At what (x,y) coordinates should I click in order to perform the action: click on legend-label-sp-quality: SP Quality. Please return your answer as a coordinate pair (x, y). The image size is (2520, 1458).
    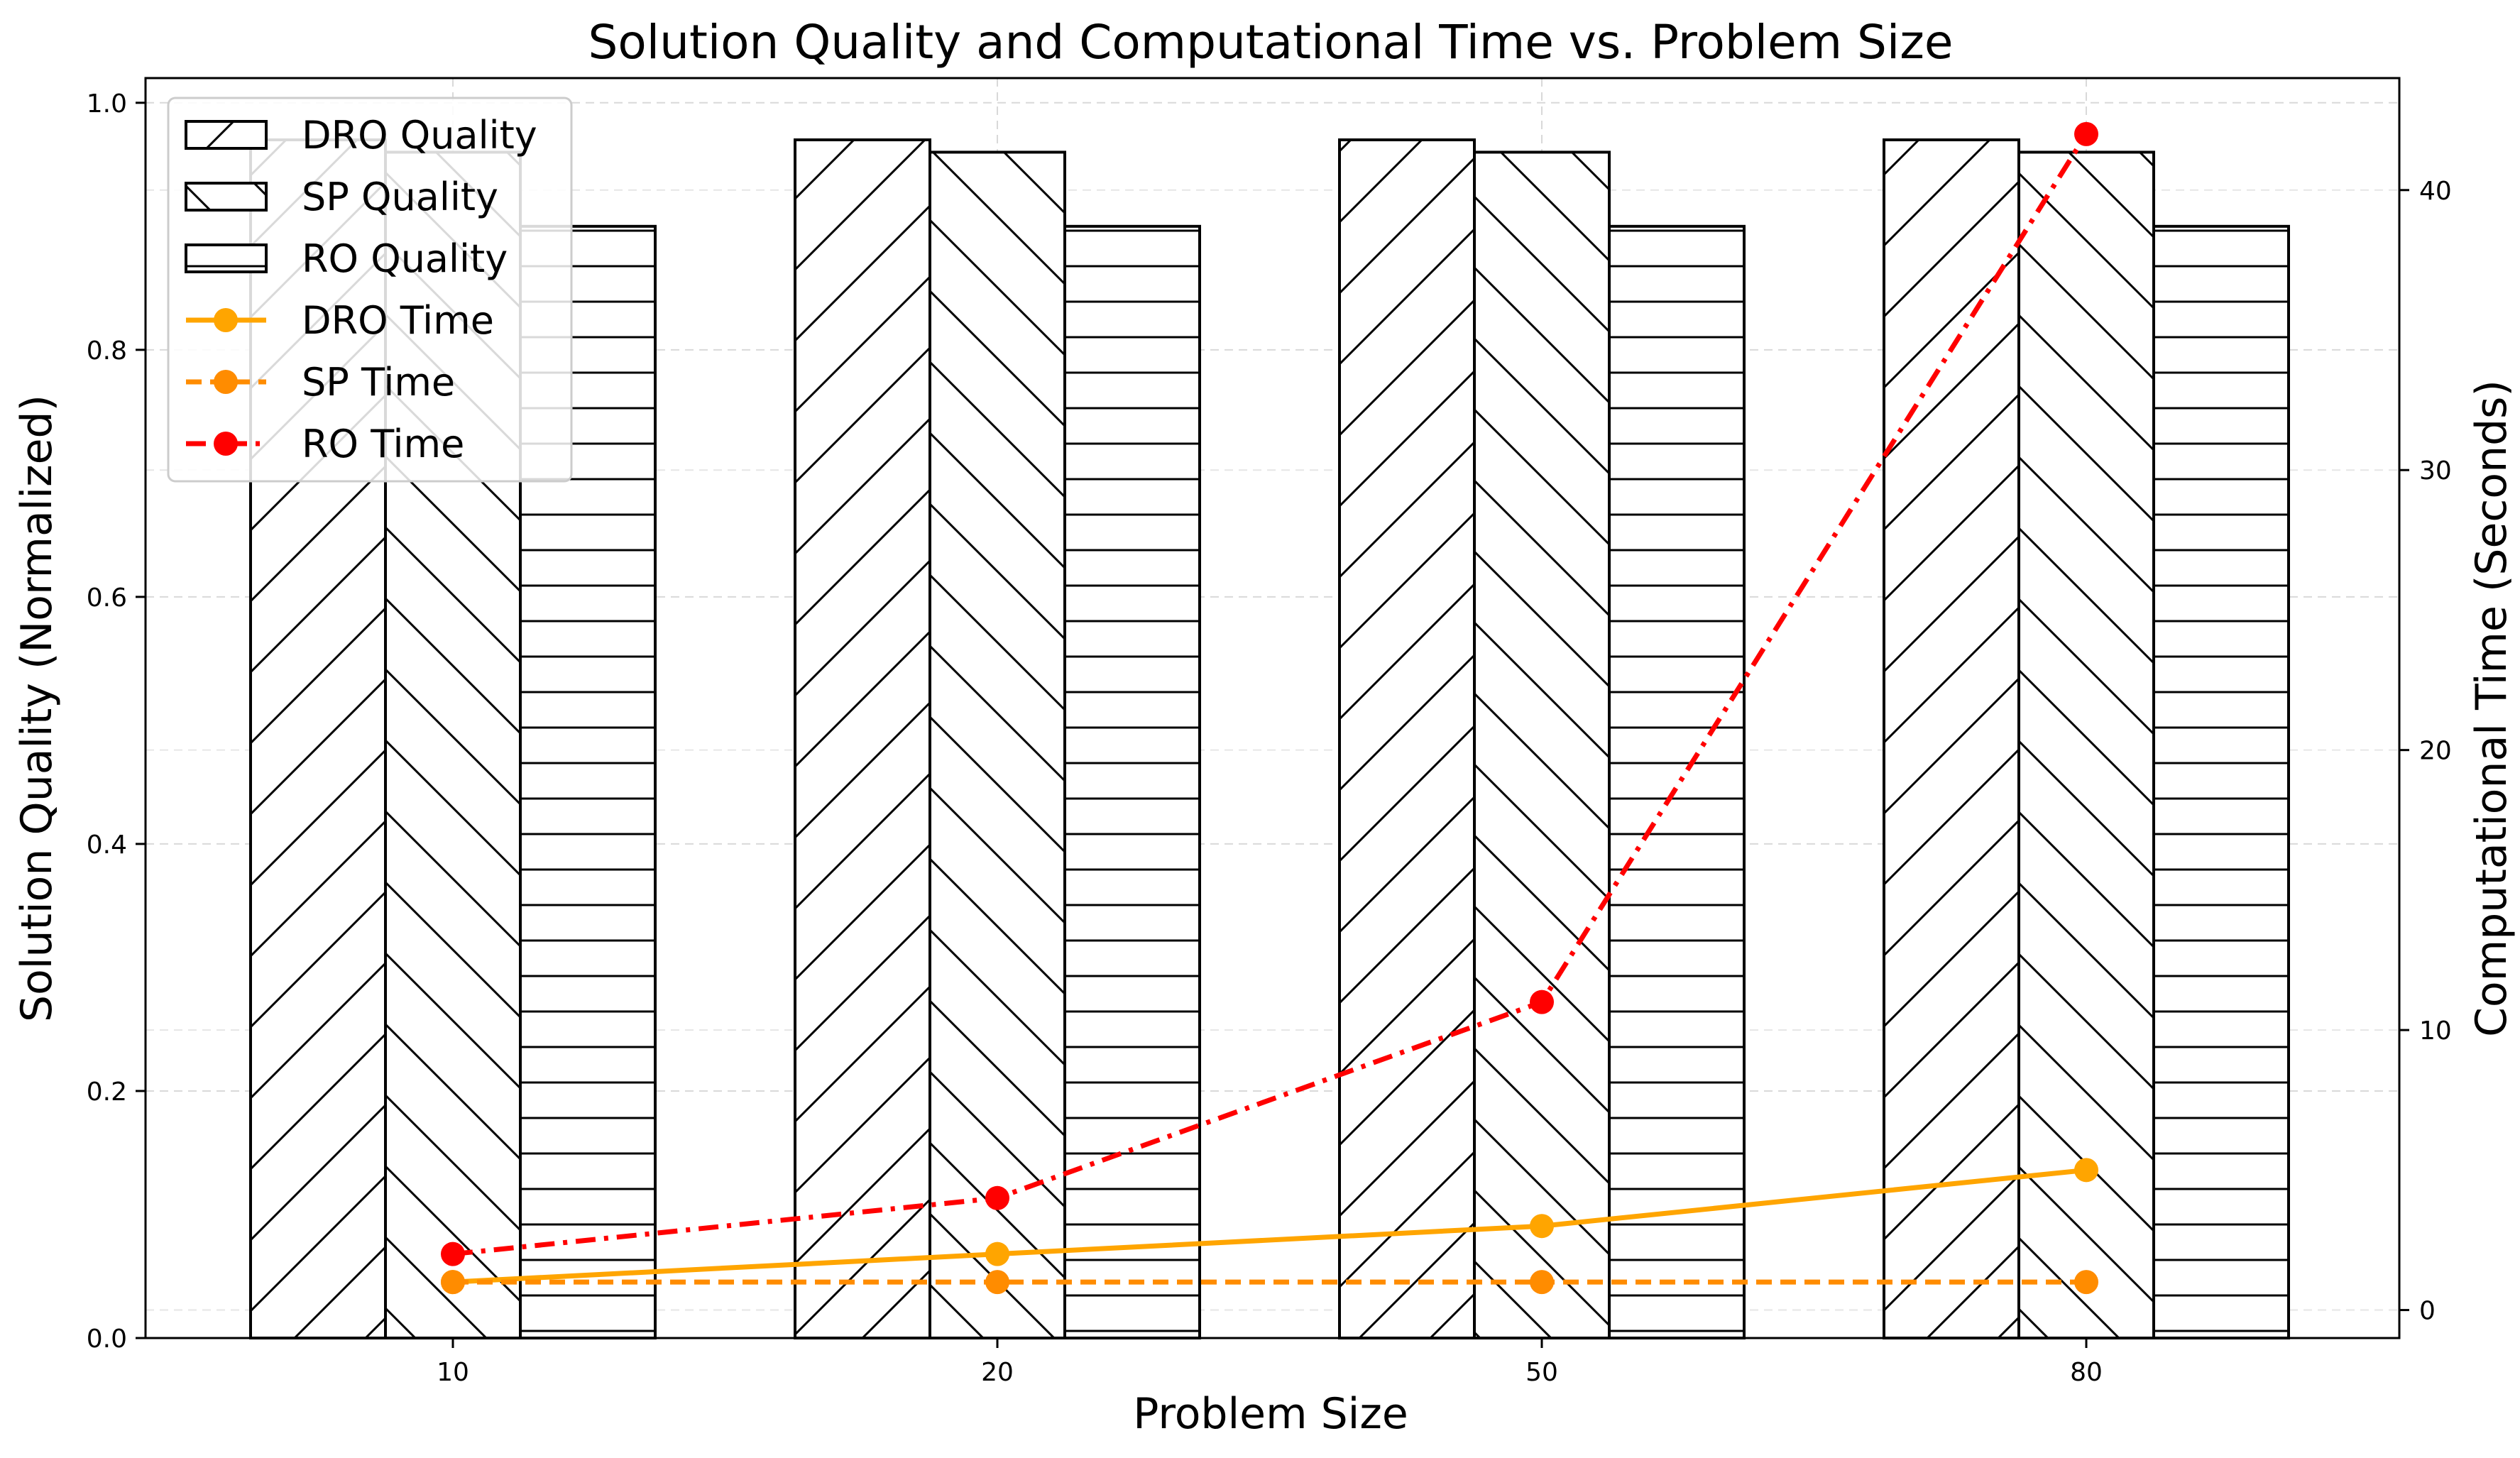
    Looking at the image, I should click on (400, 197).